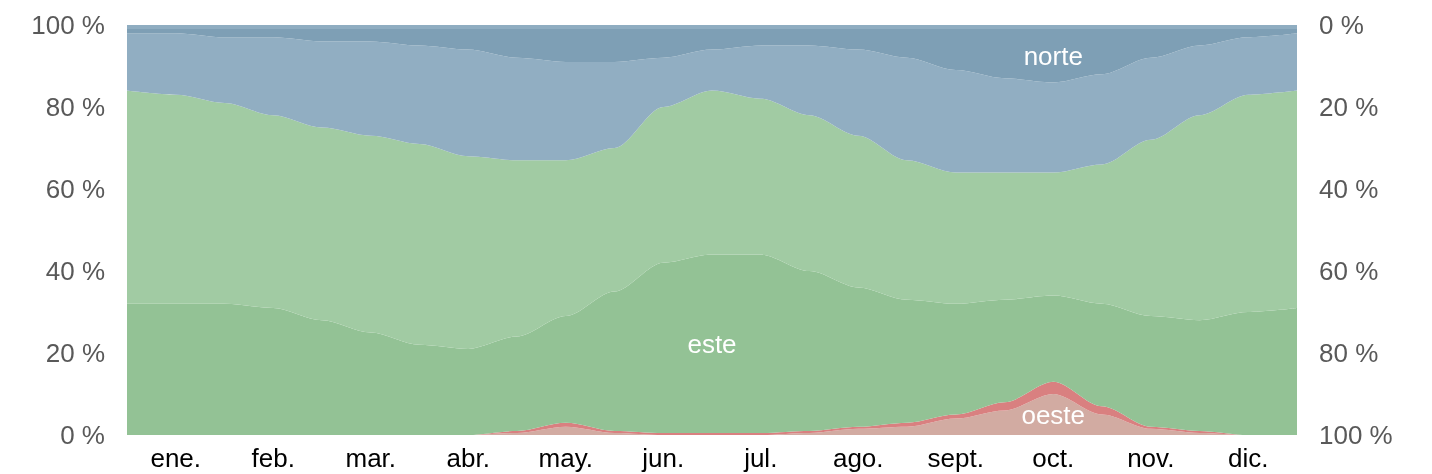  Describe the element at coordinates (1248, 458) in the screenshot. I see `x-tick-label: dic.` at that location.